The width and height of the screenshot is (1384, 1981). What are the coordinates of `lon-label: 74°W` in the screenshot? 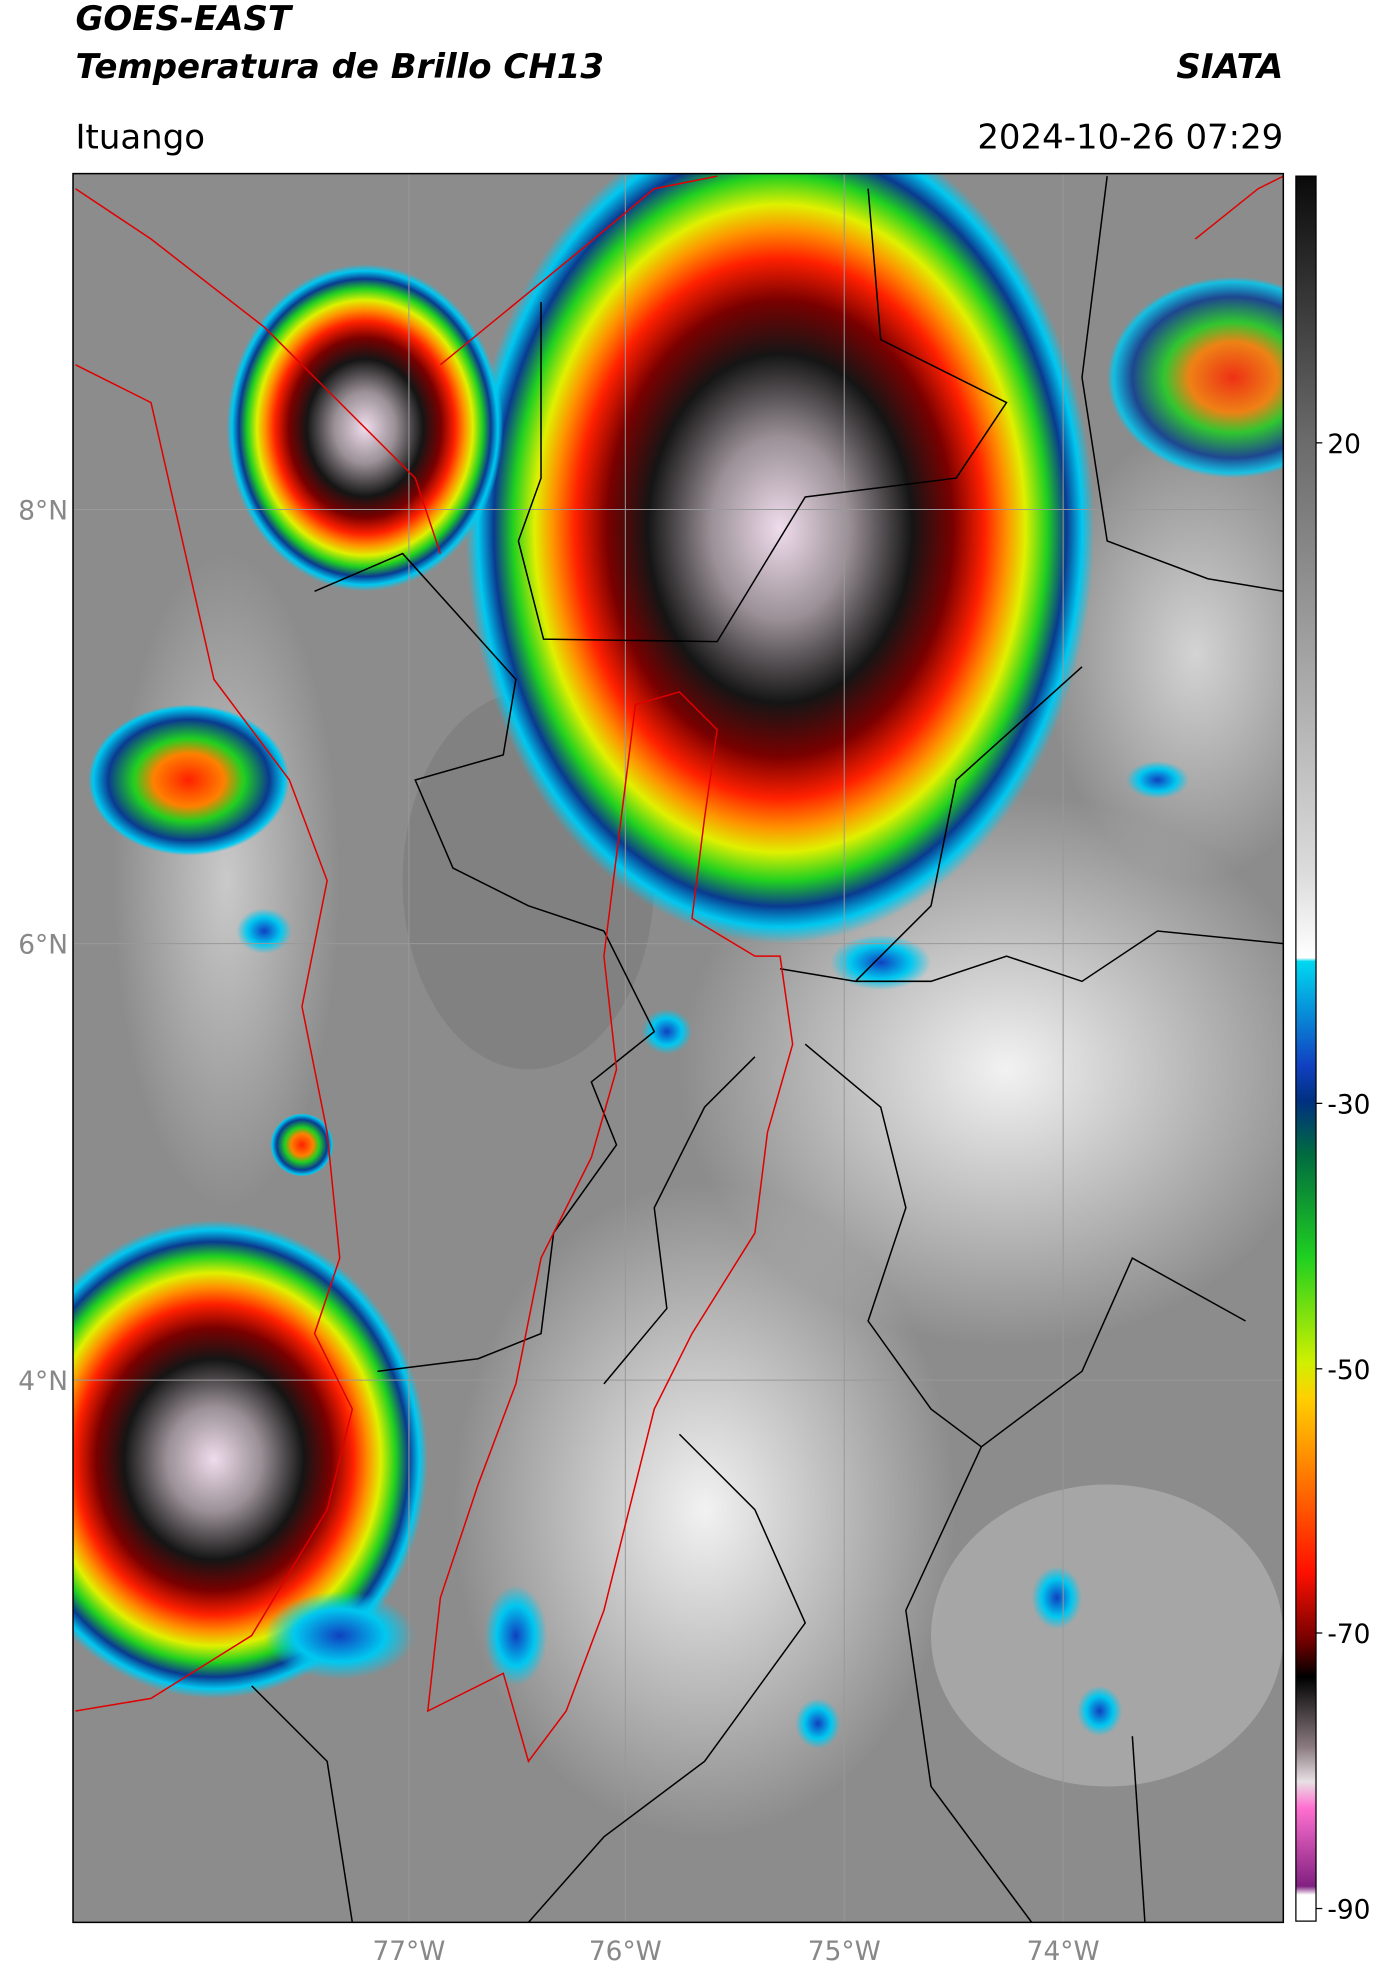 It's located at (1063, 1951).